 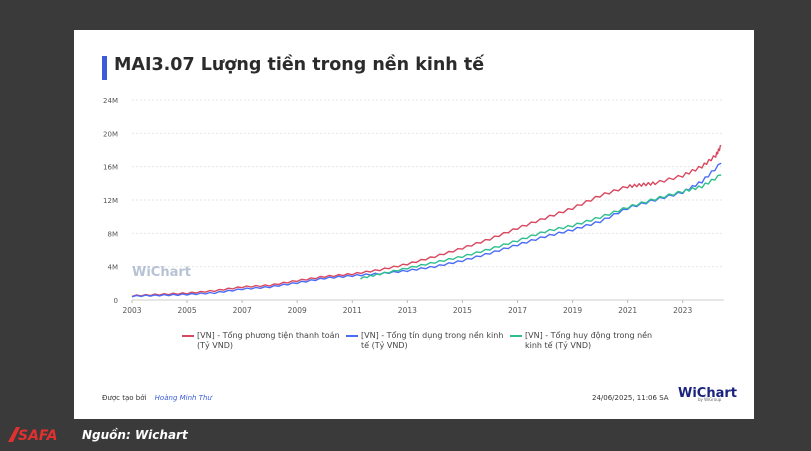 I want to click on created-by: Được tạo bởi Hoàng Minh Thư, so click(x=157, y=398).